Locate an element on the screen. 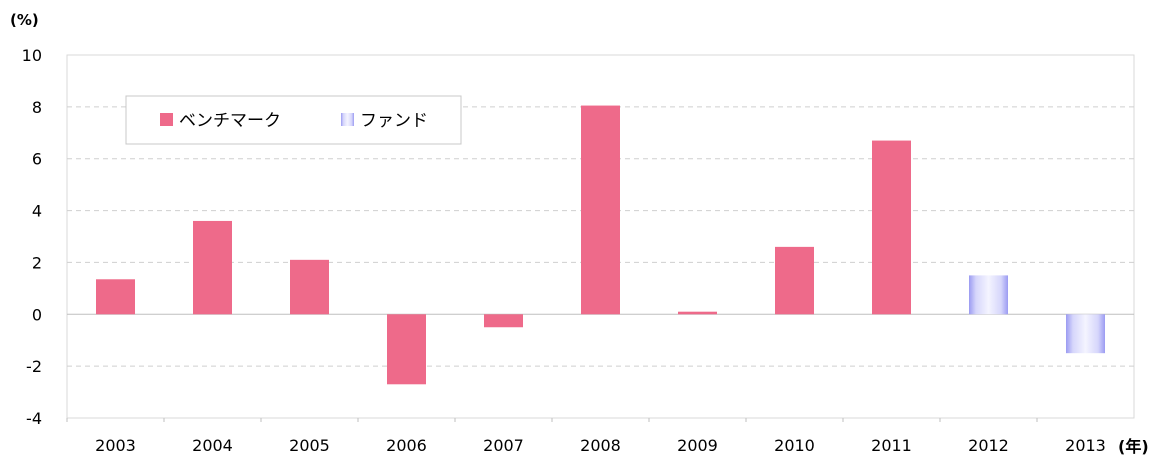 This screenshot has width=1168, height=460. y-tick-label: -4 is located at coordinates (34, 418).